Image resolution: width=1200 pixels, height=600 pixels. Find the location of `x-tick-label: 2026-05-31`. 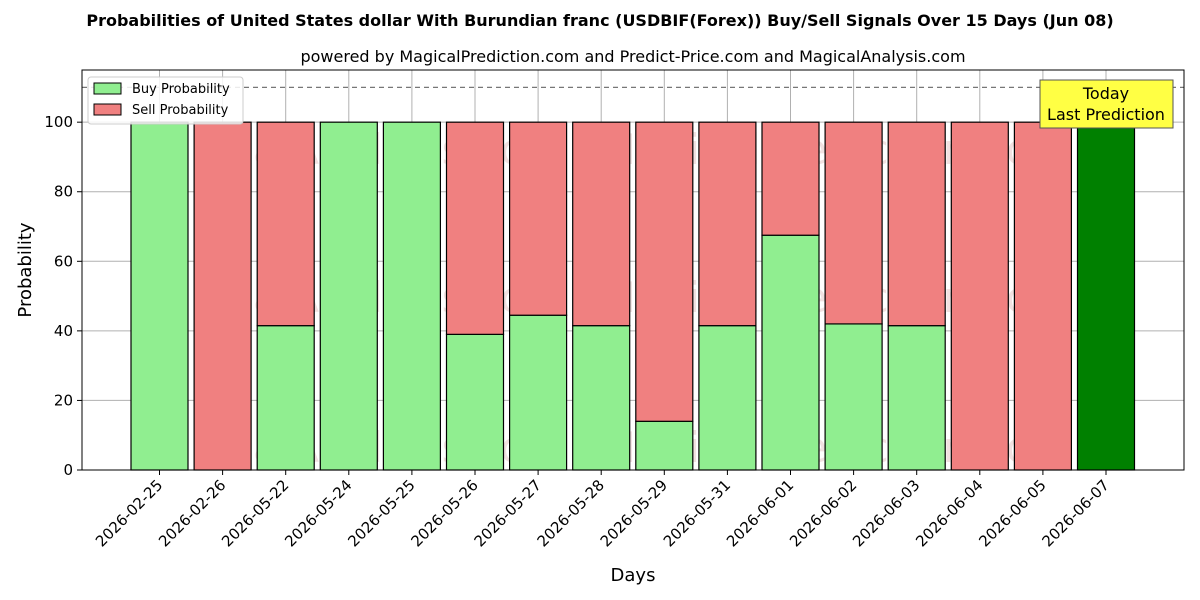

x-tick-label: 2026-05-31 is located at coordinates (697, 513).